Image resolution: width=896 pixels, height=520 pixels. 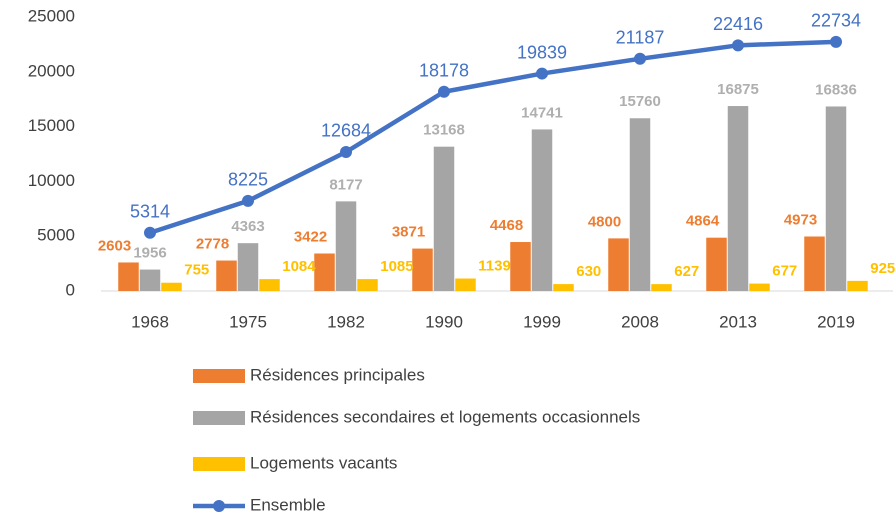 What do you see at coordinates (444, 71) in the screenshot?
I see `data-label: 18178` at bounding box center [444, 71].